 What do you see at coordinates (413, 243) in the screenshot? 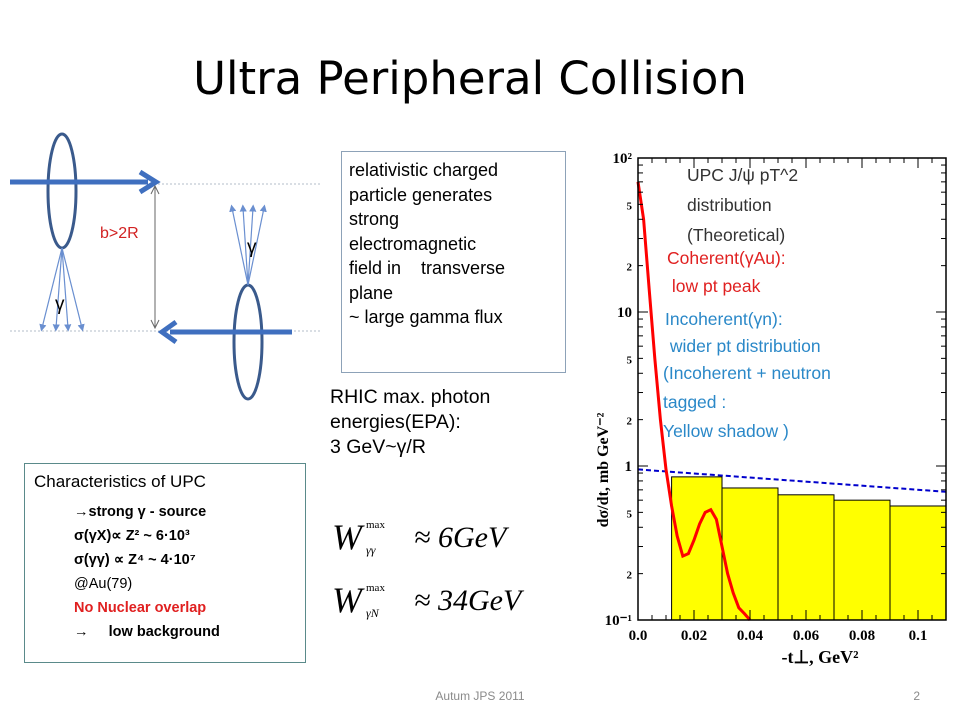
I see `info-line: electromagnetic` at bounding box center [413, 243].